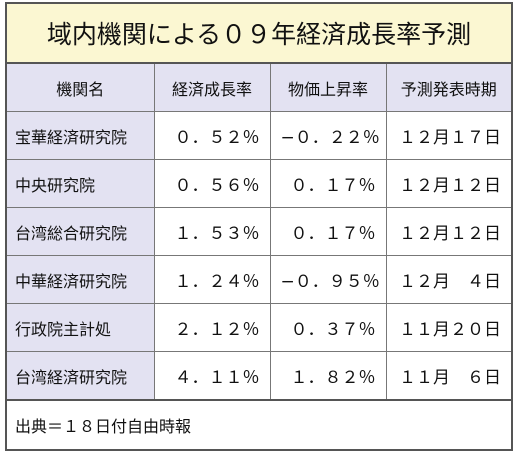 The height and width of the screenshot is (451, 516). I want to click on table-row: 行政院主計処 ２．１２％ ０．３７％ １１月２０日, so click(259, 327).